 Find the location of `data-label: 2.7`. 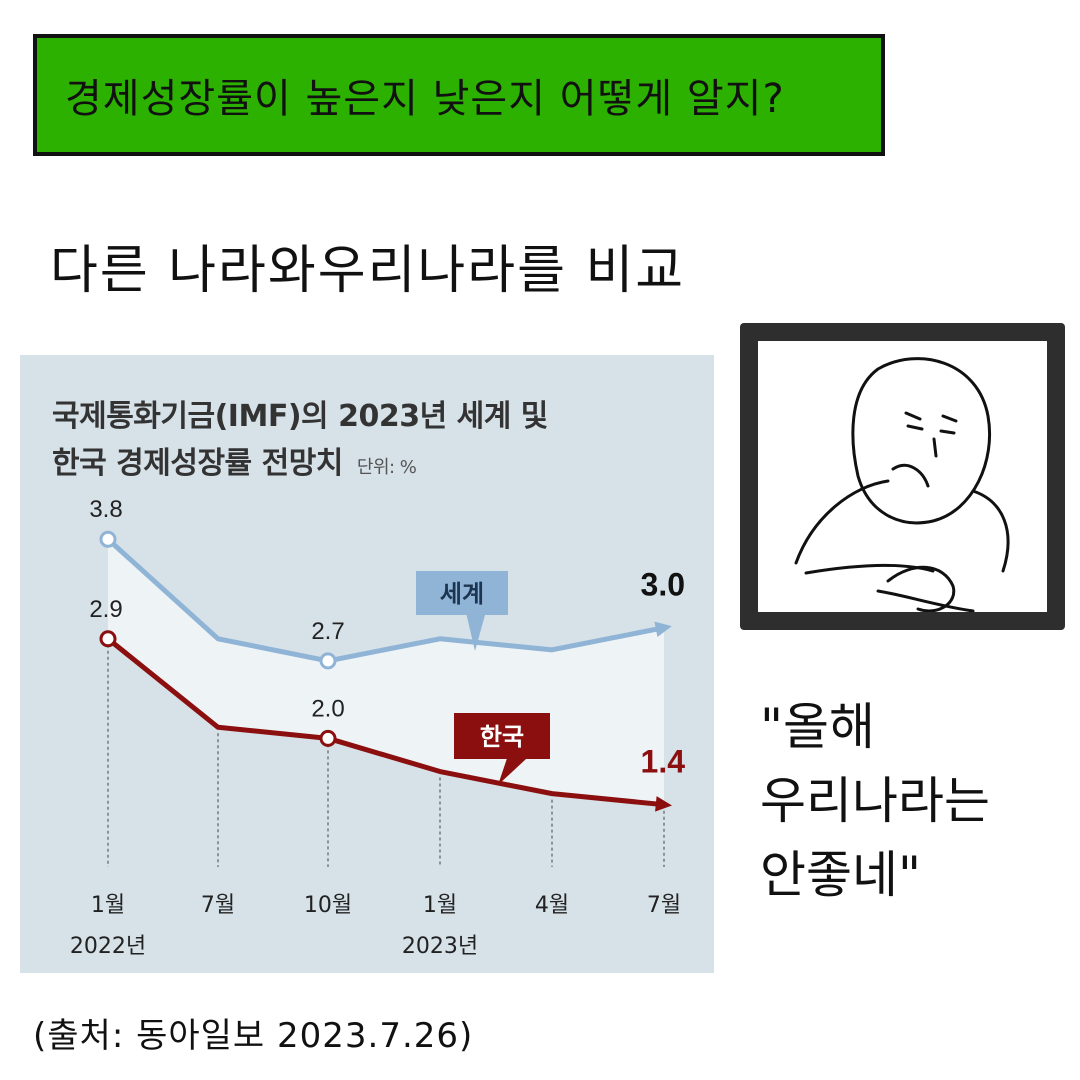

data-label: 2.7 is located at coordinates (327, 631).